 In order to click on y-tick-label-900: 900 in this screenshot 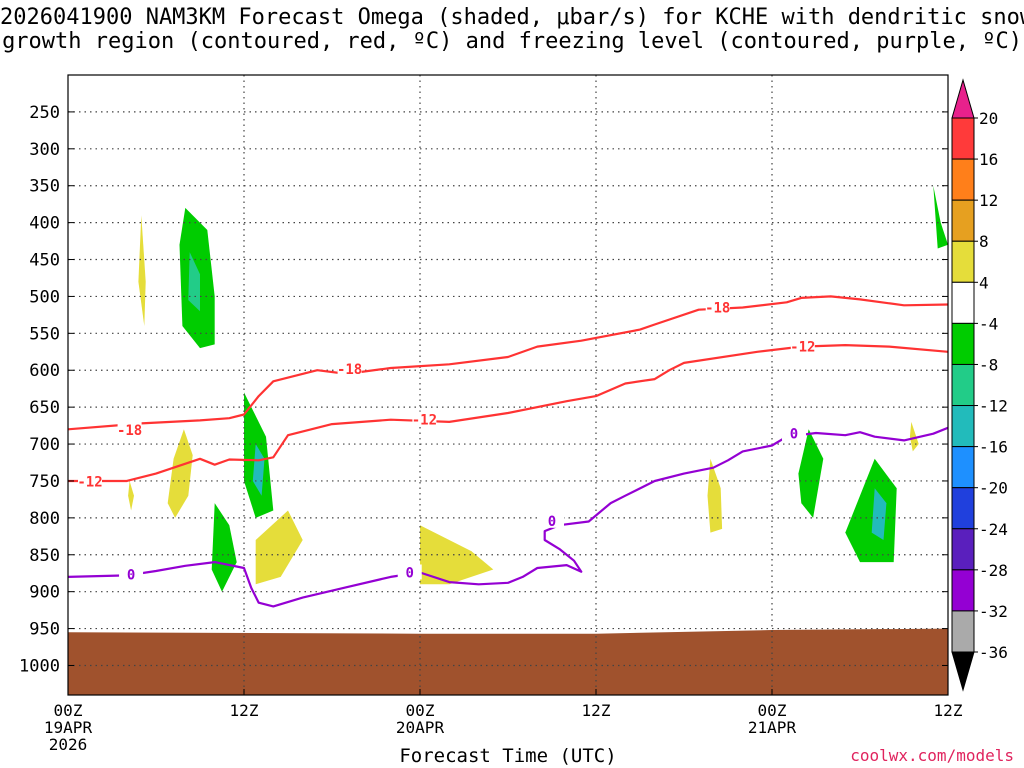, I will do `click(44, 593)`.